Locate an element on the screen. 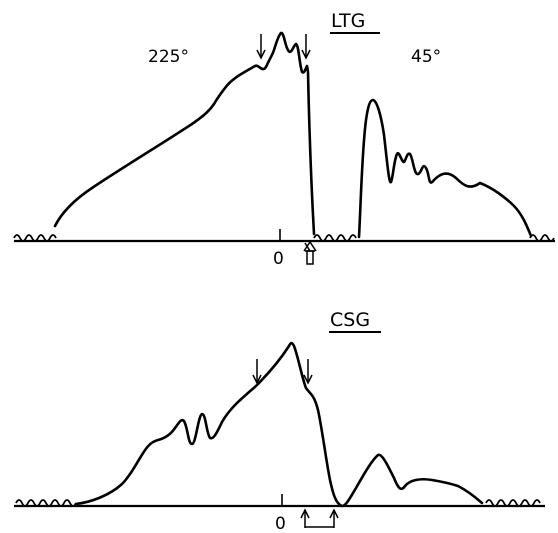 This screenshot has width=558, height=533. csg-baseline-noise-right is located at coordinates (513, 503).